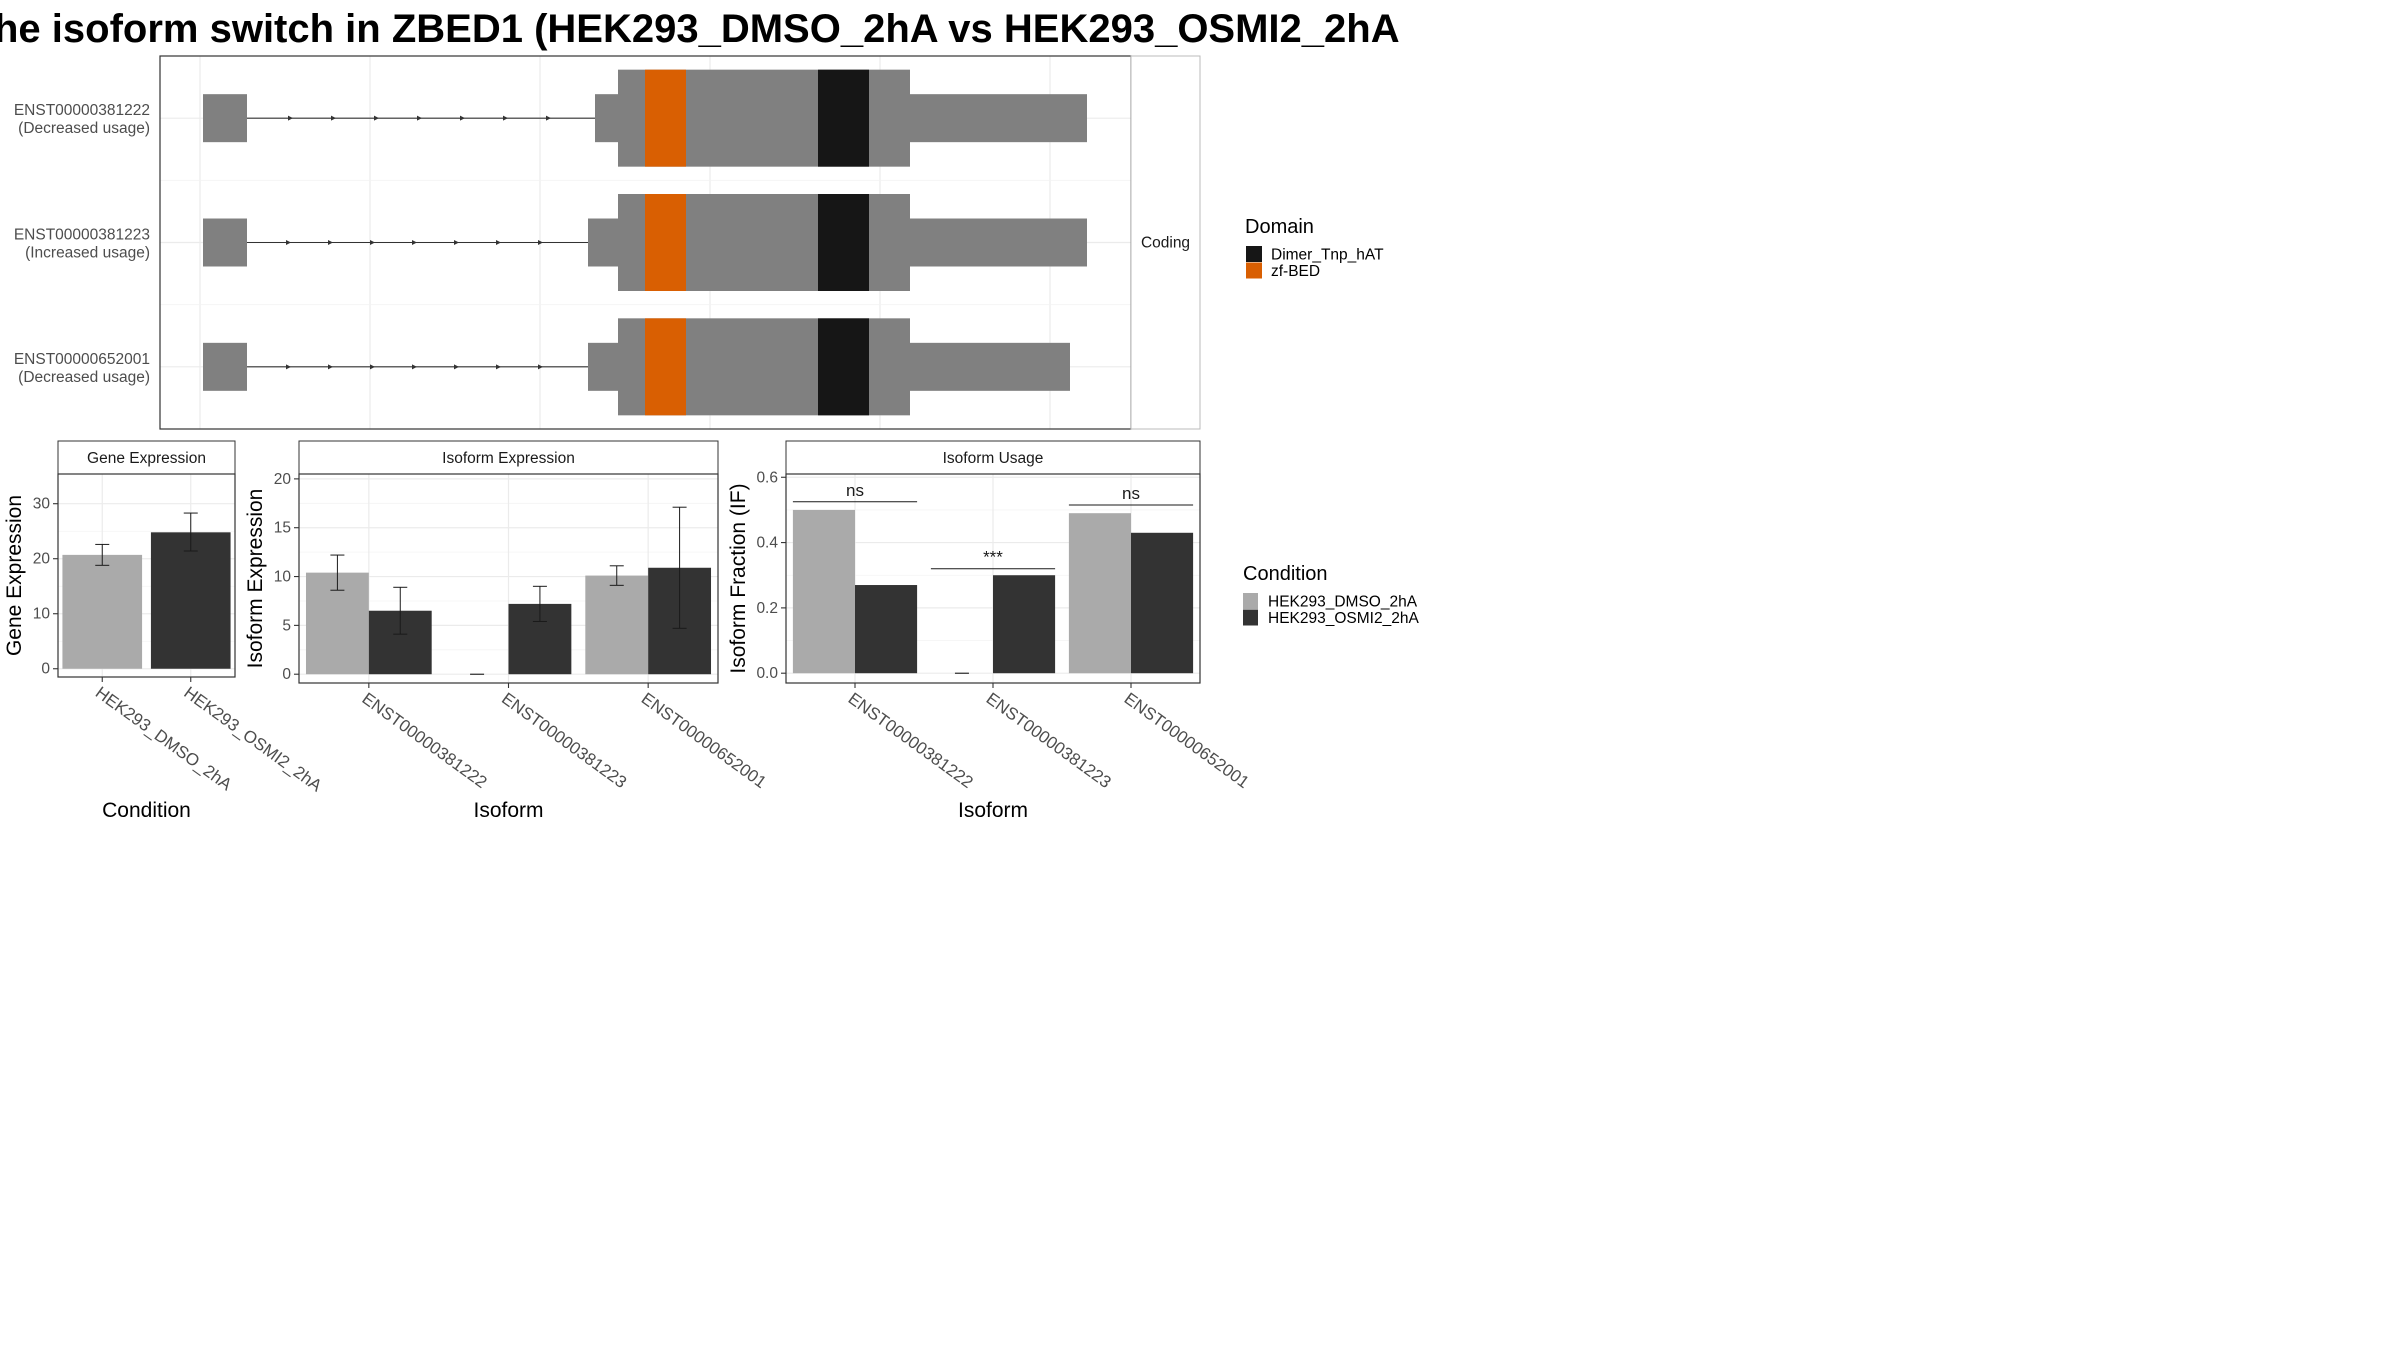 The image size is (2400, 1350). Describe the element at coordinates (993, 557) in the screenshot. I see `significance-label: ***` at that location.